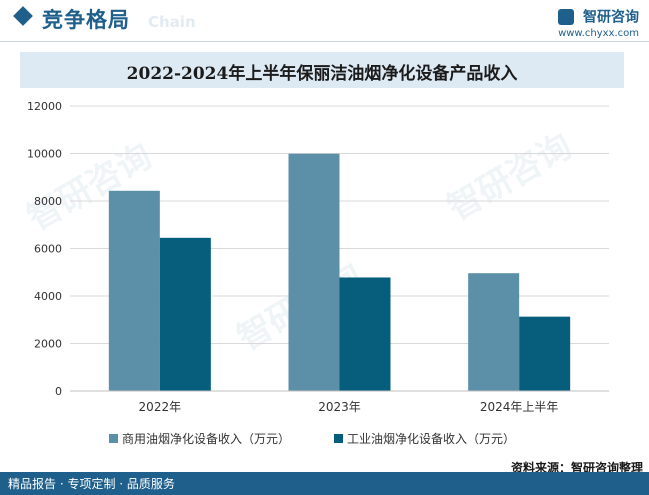 This screenshot has width=649, height=495. Describe the element at coordinates (598, 33) in the screenshot. I see `brand-url: www.chyxx.com` at that location.